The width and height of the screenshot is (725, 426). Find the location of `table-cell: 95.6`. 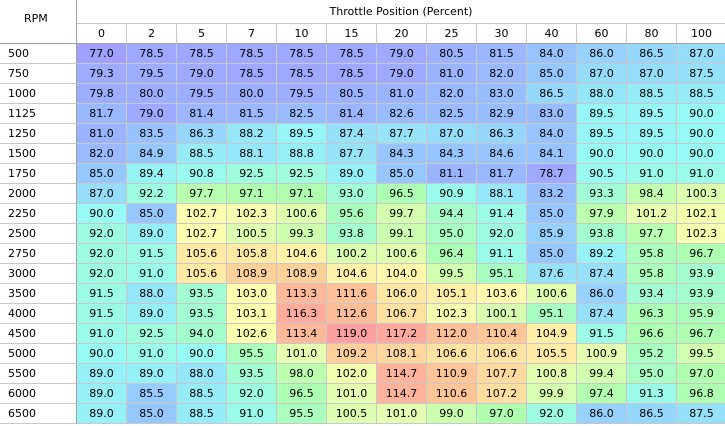

table-cell: 95.6 is located at coordinates (352, 214).